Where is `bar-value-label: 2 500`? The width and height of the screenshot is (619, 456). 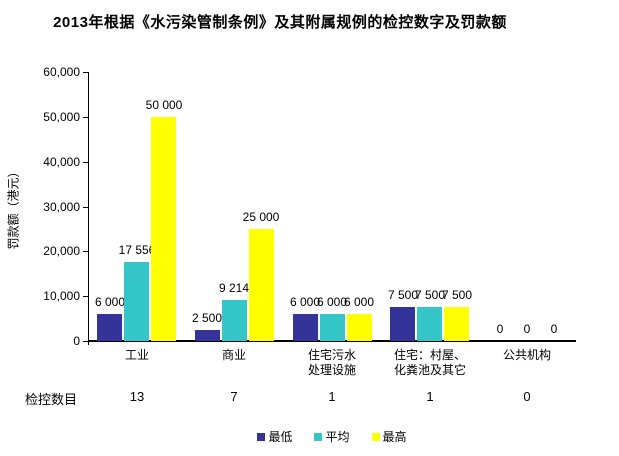
bar-value-label: 2 500 is located at coordinates (207, 318).